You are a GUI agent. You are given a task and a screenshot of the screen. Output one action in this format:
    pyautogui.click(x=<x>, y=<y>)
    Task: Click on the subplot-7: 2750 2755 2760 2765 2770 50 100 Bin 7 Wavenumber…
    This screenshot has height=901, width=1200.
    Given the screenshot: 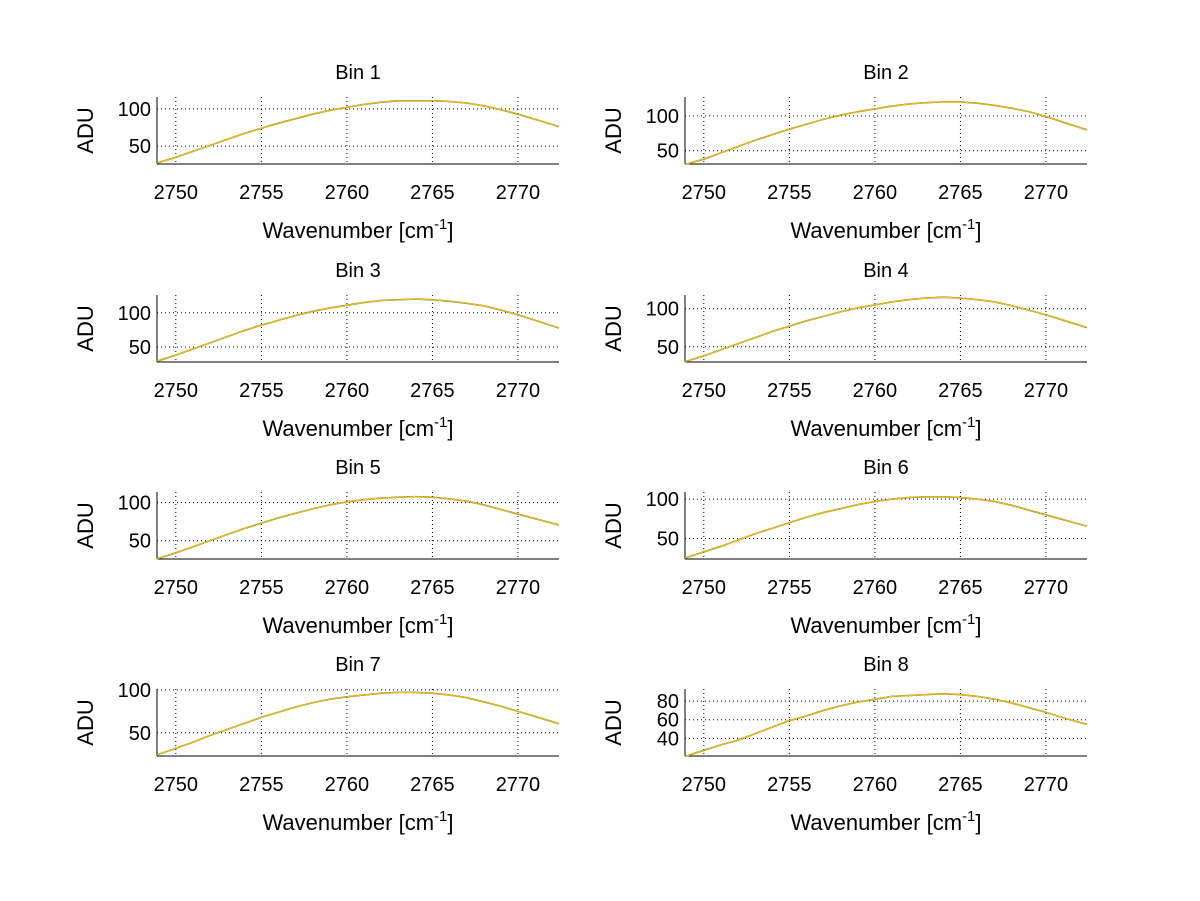 What is the action you would take?
    pyautogui.click(x=316, y=744)
    